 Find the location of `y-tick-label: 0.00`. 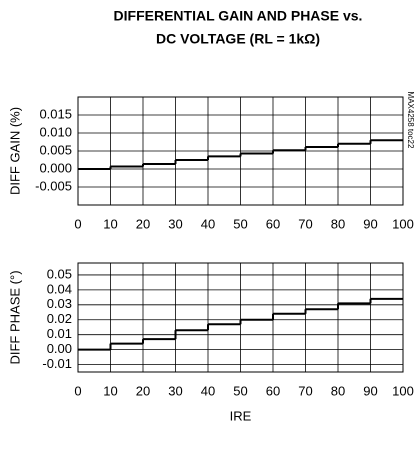

y-tick-label: 0.00 is located at coordinates (59, 348).